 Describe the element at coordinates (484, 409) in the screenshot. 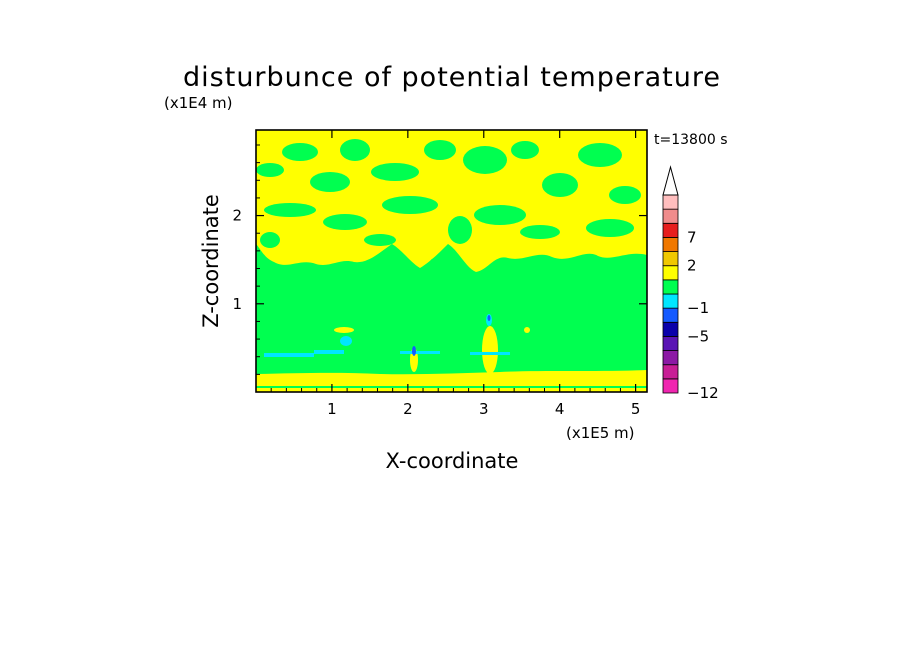

I see `x-tick-label: 3` at that location.